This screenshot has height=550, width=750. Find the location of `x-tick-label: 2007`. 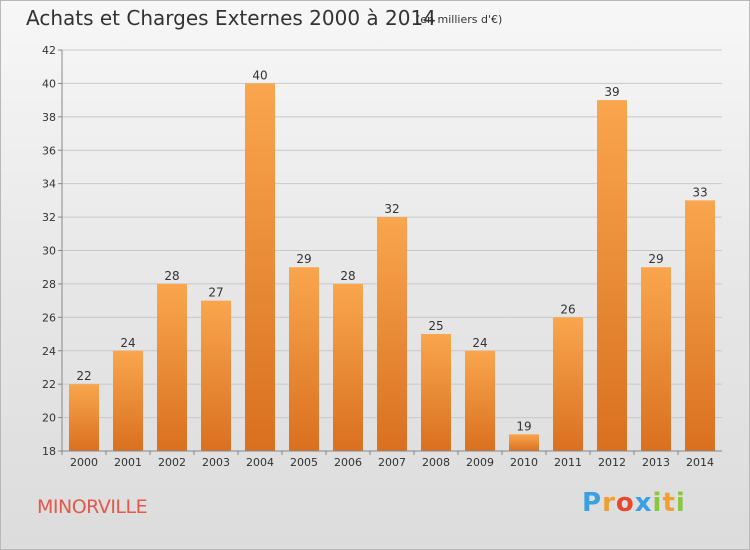

x-tick-label: 2007 is located at coordinates (392, 462).